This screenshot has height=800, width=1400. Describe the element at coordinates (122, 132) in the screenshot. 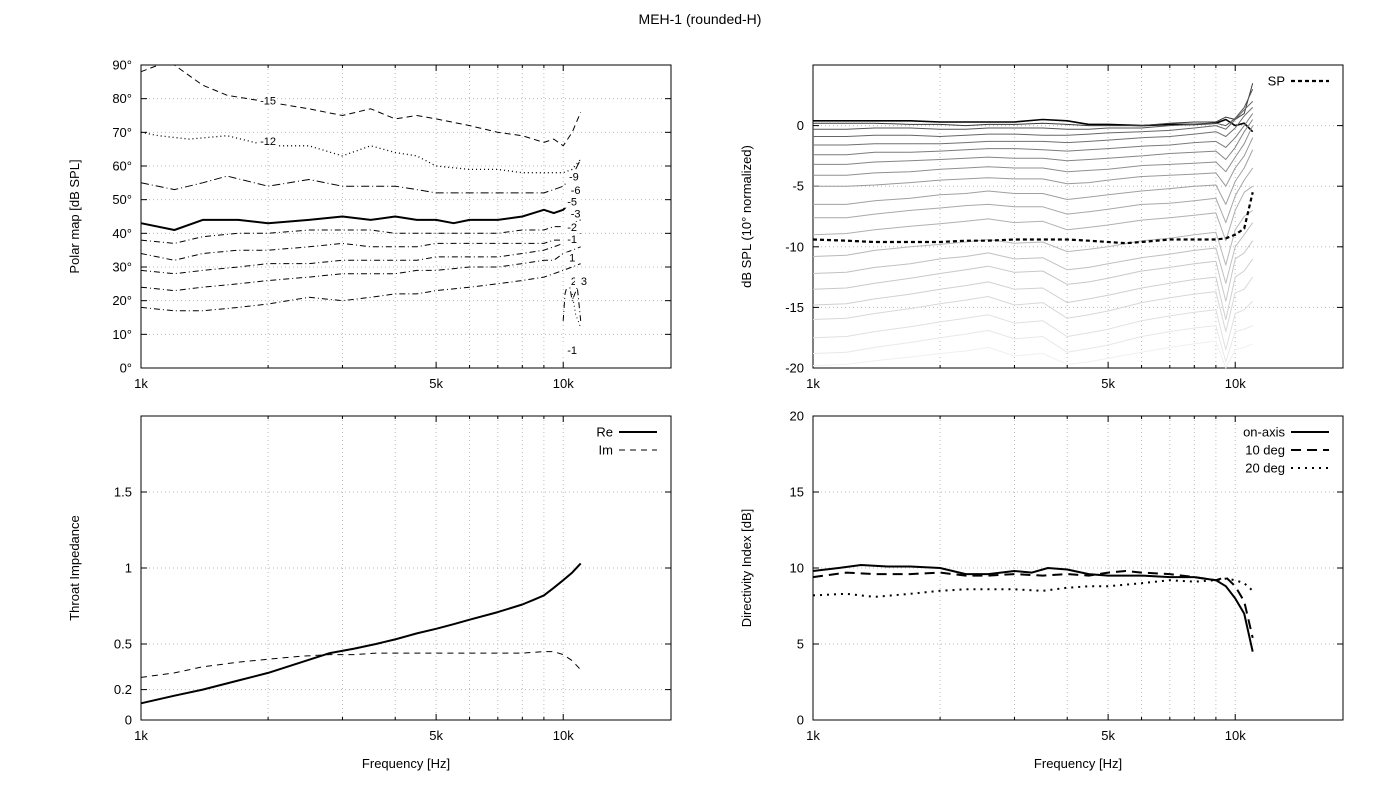

I see `y-tick-label: 70°` at that location.